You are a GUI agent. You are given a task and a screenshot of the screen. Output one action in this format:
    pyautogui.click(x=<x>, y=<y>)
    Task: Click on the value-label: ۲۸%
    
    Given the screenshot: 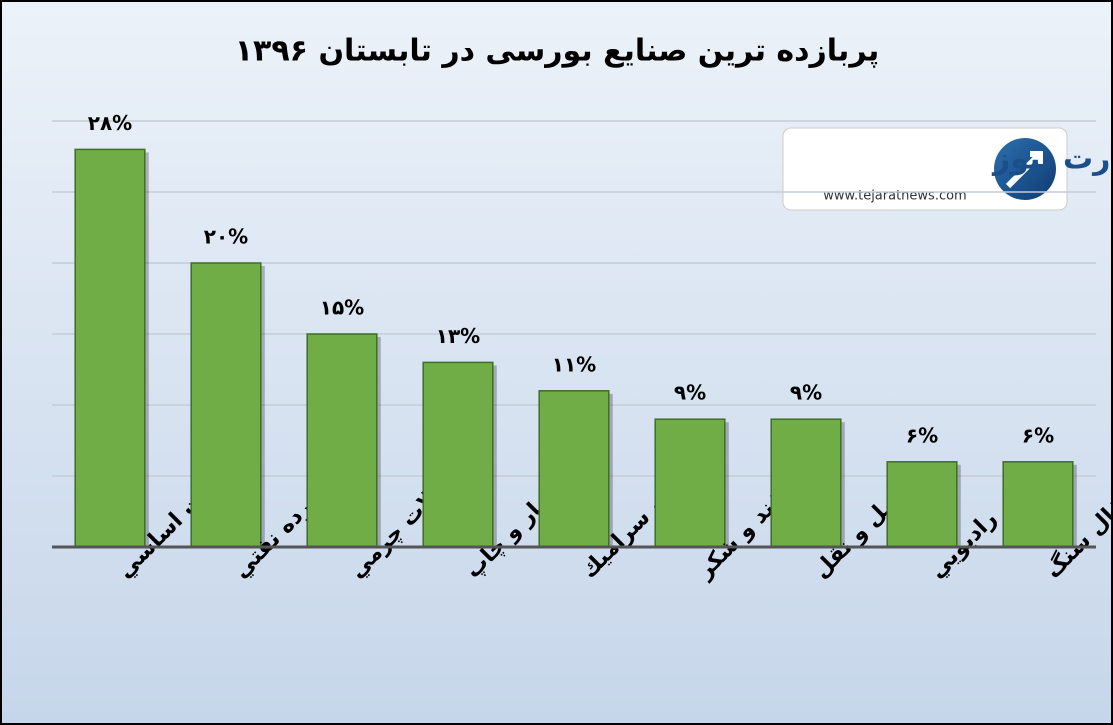 What is the action you would take?
    pyautogui.click(x=110, y=123)
    